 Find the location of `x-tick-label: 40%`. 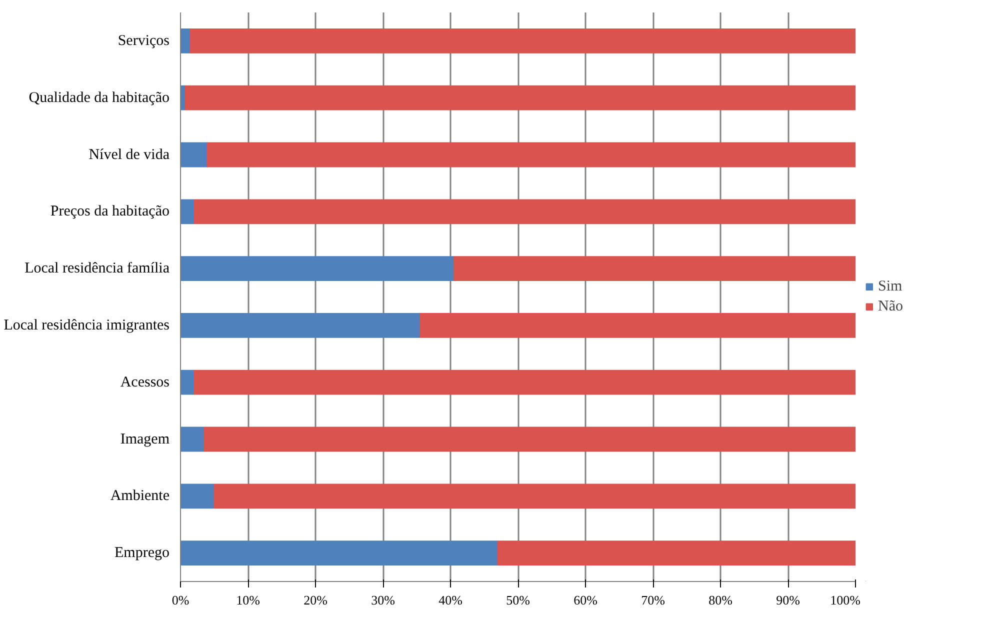

x-tick-label: 40% is located at coordinates (450, 600).